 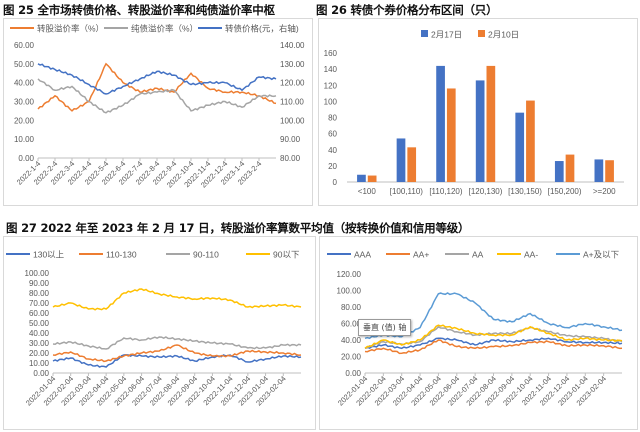 I want to click on legend-label: 转债价格(元，右轴), so click(x=262, y=29).